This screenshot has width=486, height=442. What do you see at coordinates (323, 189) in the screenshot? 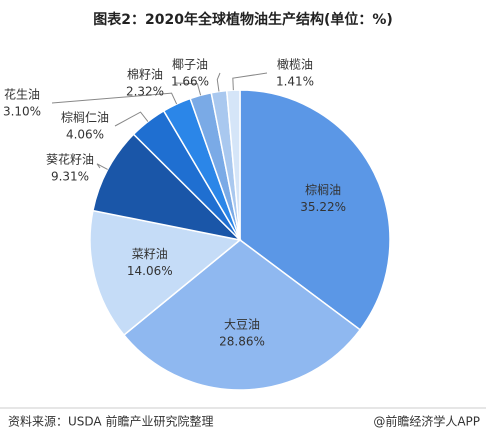
I see `slice-label: 棕榈油` at bounding box center [323, 189].